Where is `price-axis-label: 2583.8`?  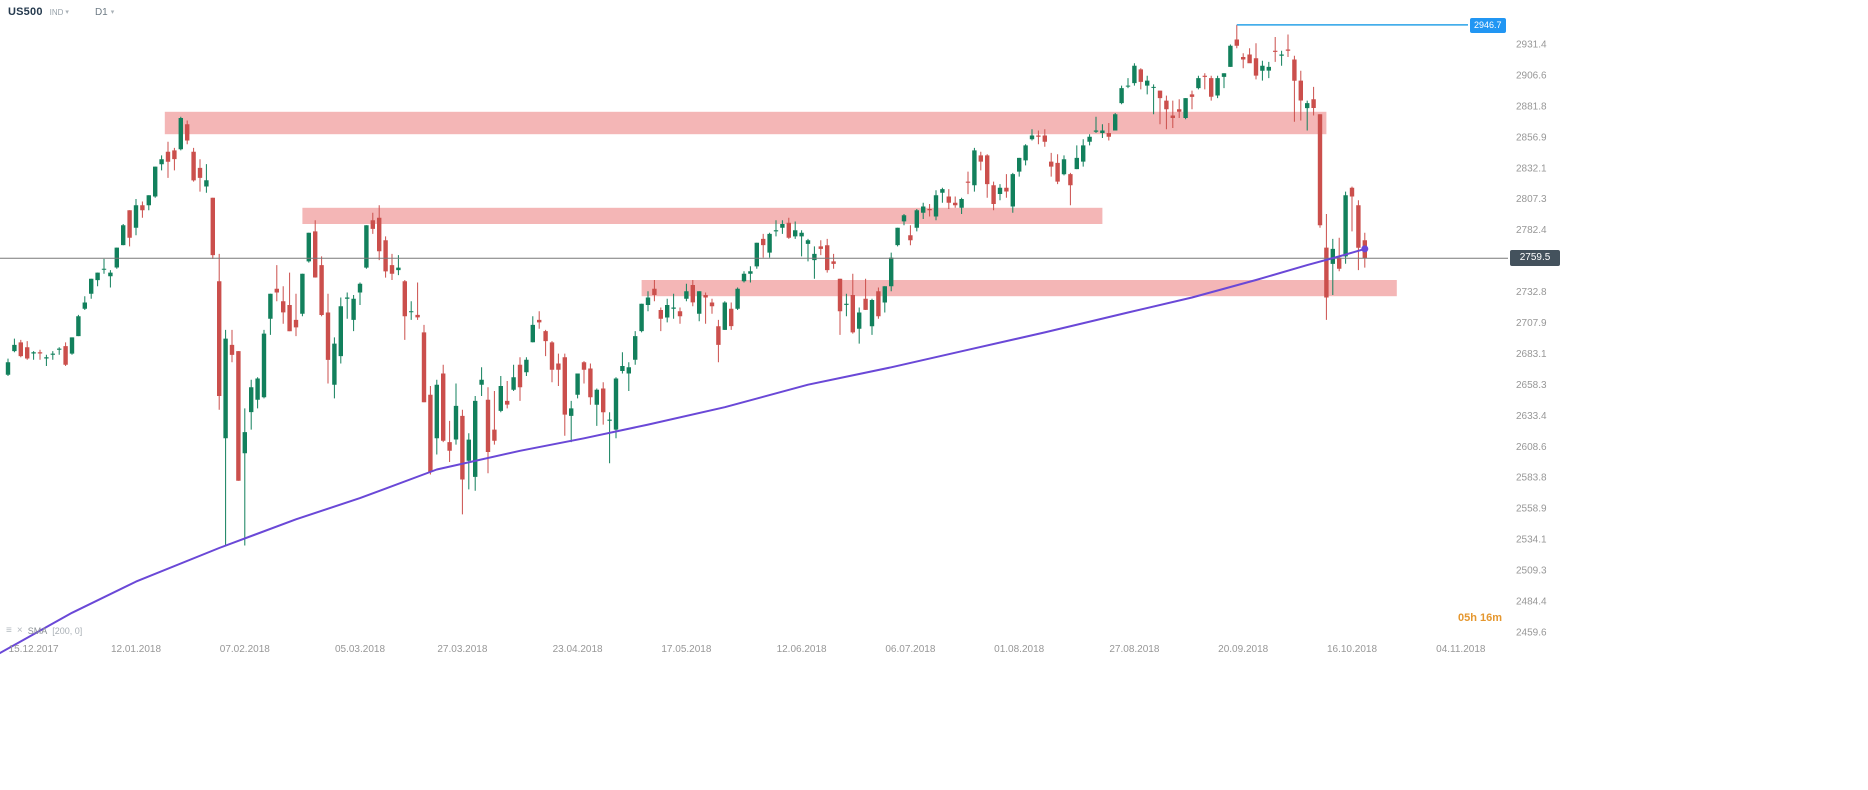 price-axis-label: 2583.8 is located at coordinates (1531, 478).